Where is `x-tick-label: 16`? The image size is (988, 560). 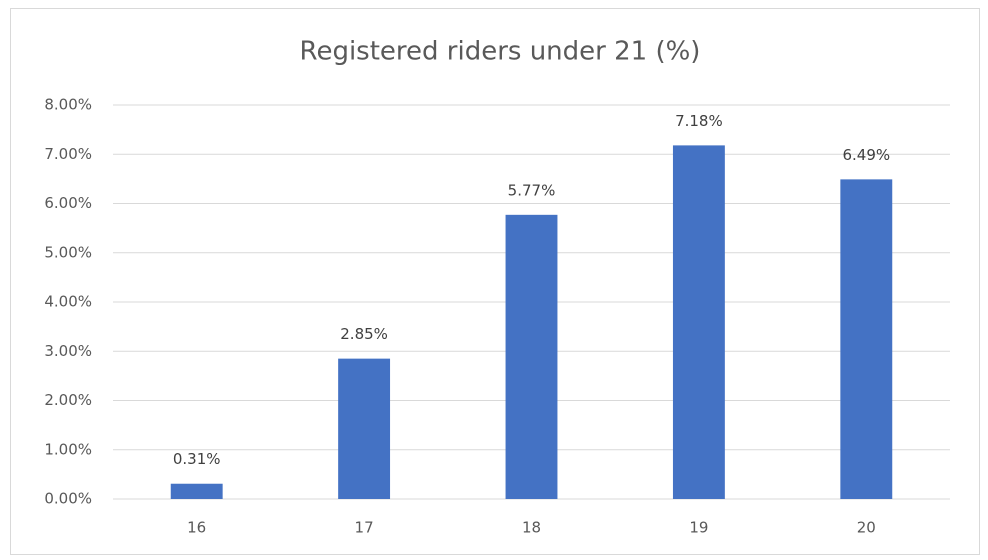
x-tick-label: 16 is located at coordinates (196, 528).